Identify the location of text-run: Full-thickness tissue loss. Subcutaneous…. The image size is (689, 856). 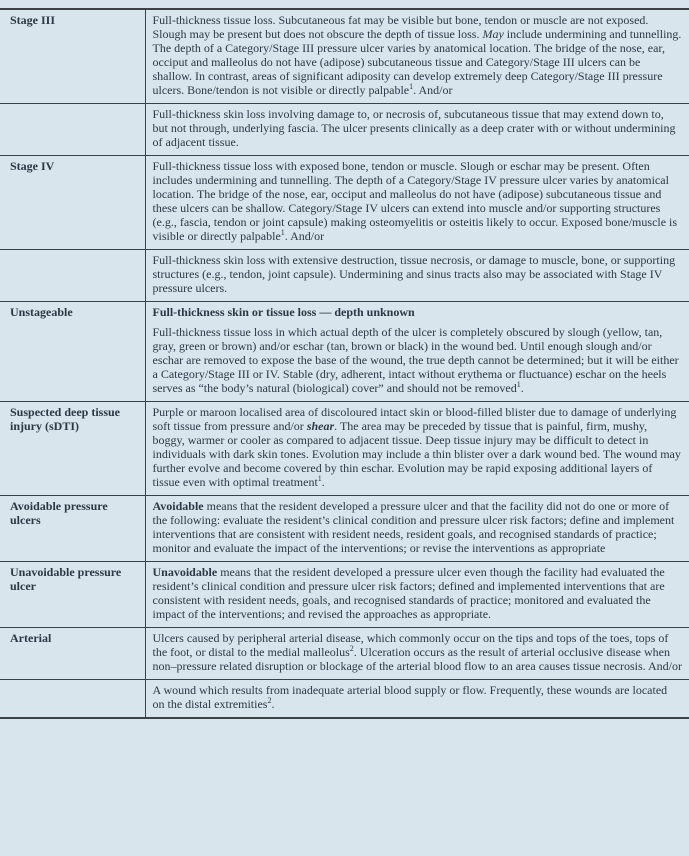
(400, 27).